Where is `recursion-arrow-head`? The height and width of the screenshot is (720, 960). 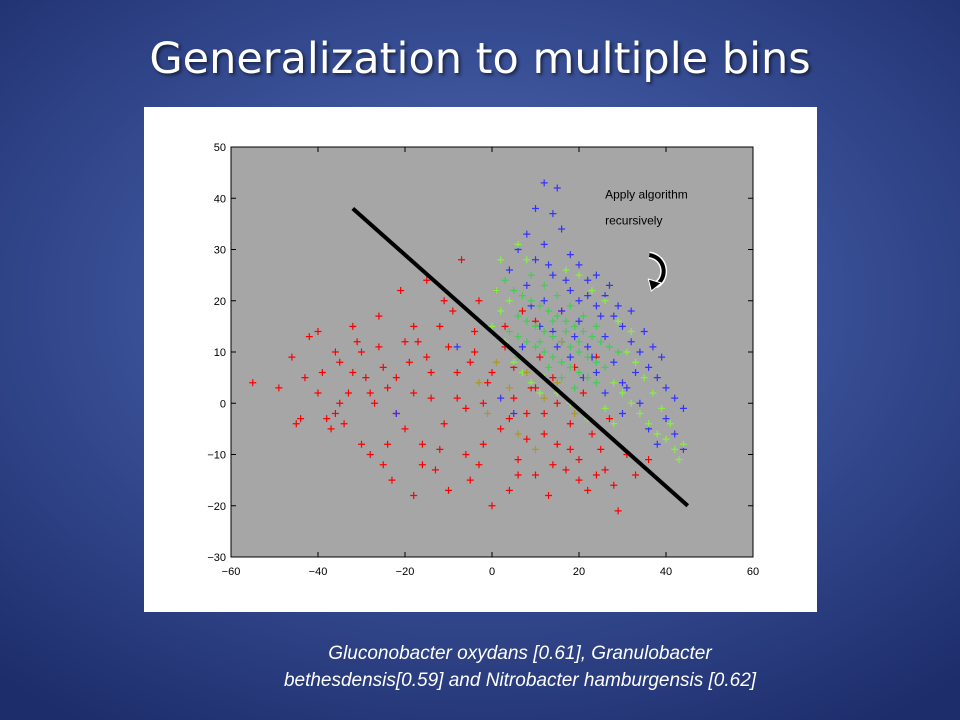
recursion-arrow-head is located at coordinates (655, 285).